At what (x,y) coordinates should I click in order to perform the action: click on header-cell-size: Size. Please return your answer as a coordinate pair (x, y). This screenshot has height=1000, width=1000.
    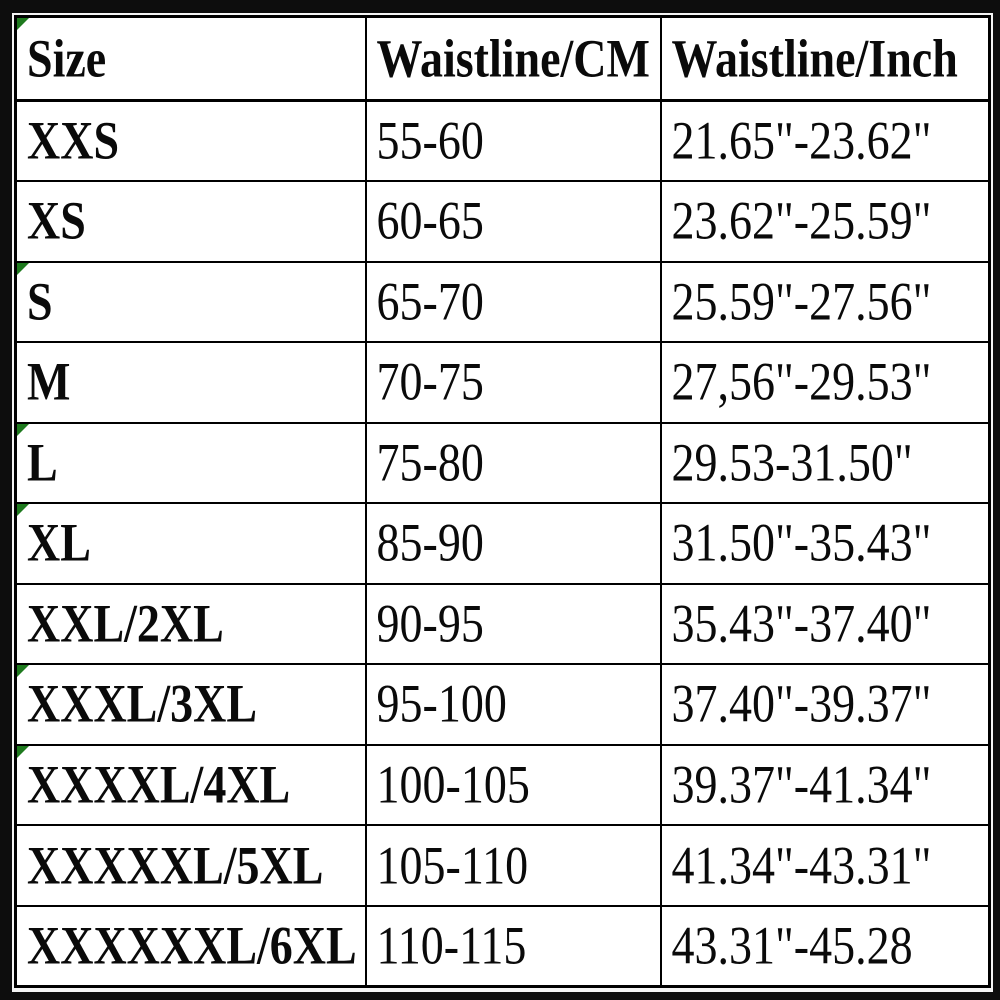
    Looking at the image, I should click on (190, 58).